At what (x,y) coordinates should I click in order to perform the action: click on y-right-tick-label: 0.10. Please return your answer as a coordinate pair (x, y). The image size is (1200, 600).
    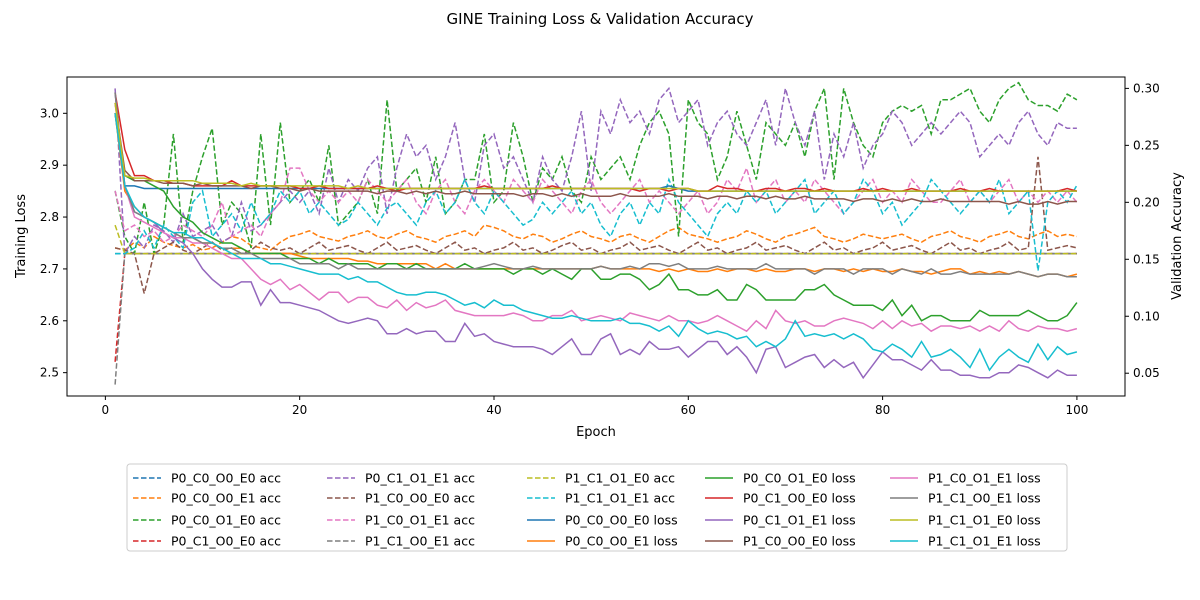
    Looking at the image, I should click on (1146, 316).